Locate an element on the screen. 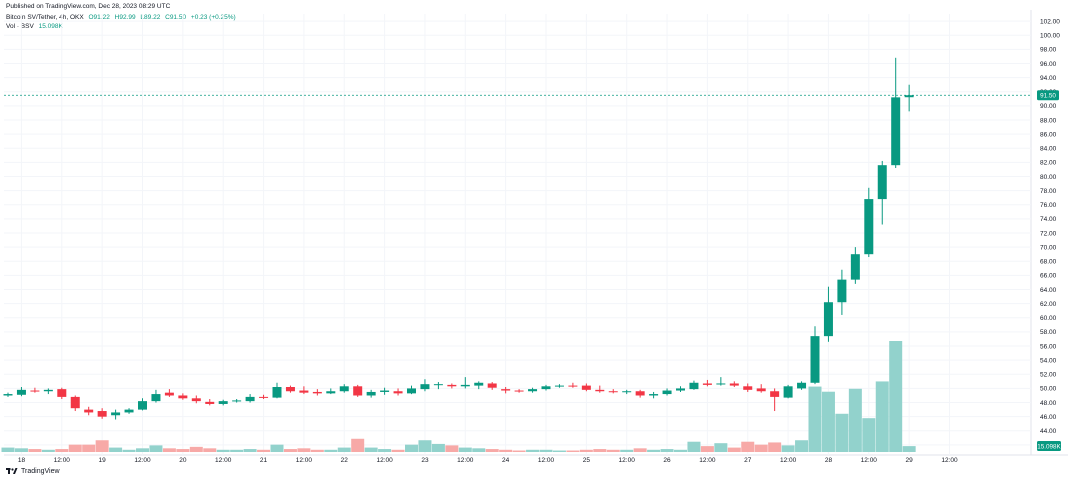  tradingview-brand: TradingView is located at coordinates (33, 471).